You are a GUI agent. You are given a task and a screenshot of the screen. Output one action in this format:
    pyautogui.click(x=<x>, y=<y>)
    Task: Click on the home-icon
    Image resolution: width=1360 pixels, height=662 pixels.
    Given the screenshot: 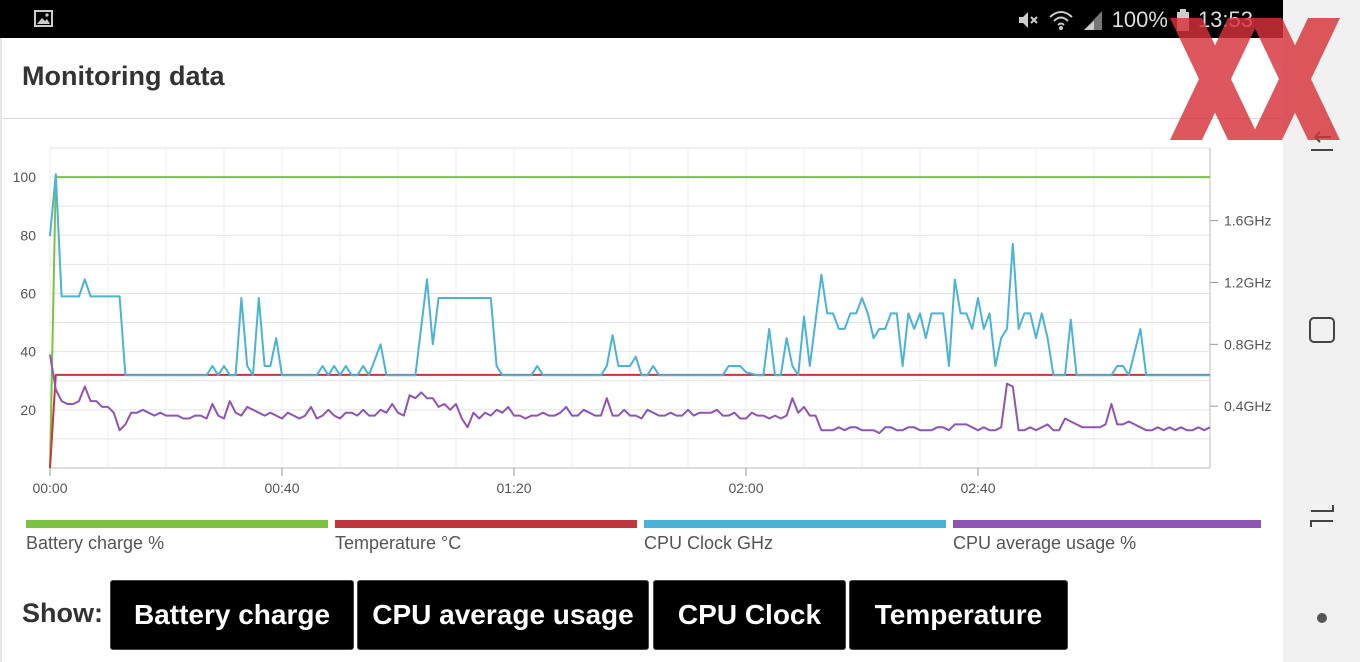 What is the action you would take?
    pyautogui.click(x=1321, y=516)
    